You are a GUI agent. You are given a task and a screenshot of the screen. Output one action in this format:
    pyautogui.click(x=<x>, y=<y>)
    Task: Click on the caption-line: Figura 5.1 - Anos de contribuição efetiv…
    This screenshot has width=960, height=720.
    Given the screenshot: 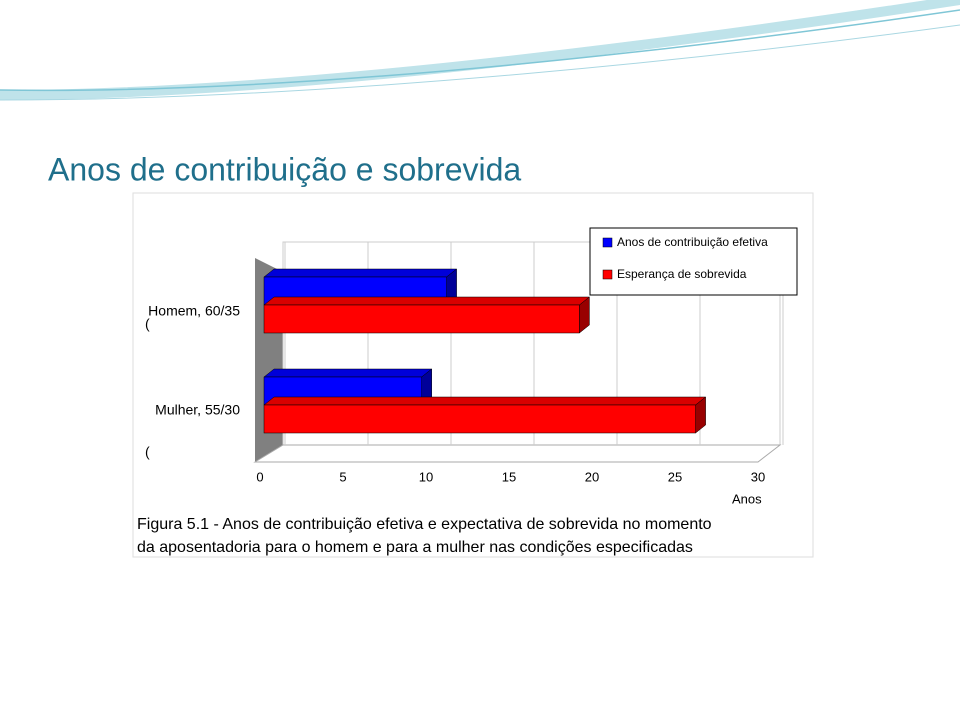 What is the action you would take?
    pyautogui.click(x=424, y=524)
    